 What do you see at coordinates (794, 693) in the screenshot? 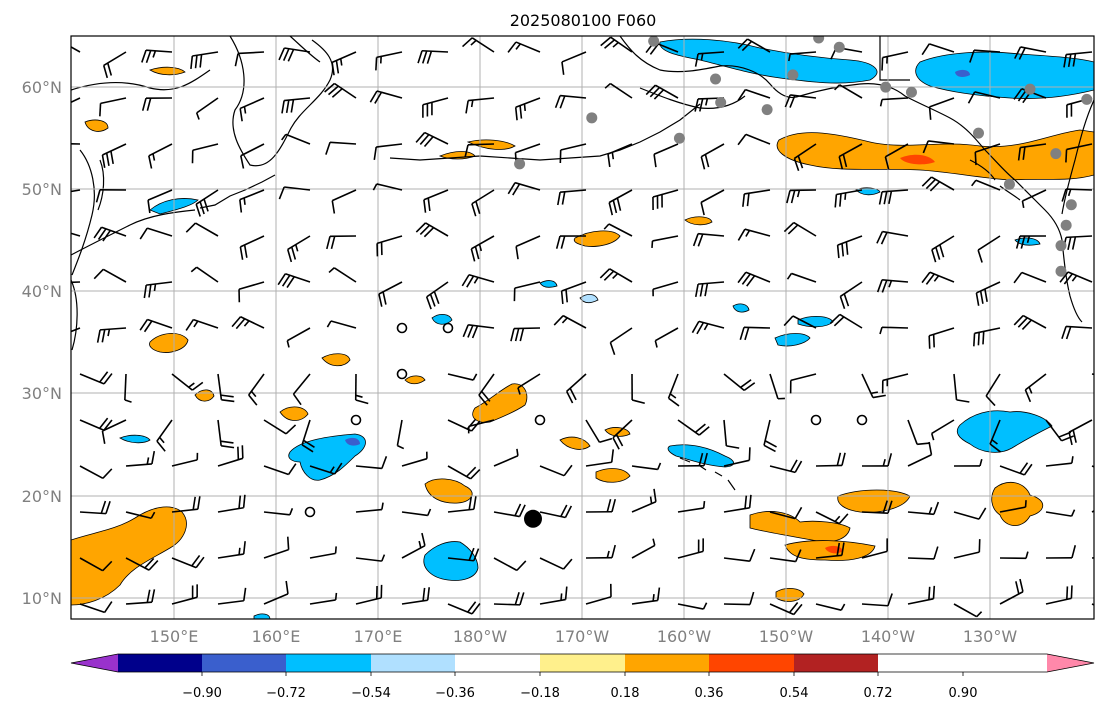
I see `colorbar-tick-label: 0.54` at bounding box center [794, 693].